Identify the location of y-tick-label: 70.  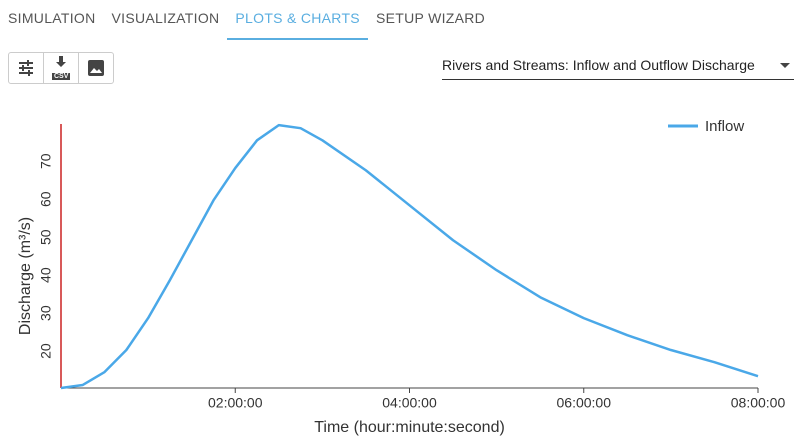
(46, 161).